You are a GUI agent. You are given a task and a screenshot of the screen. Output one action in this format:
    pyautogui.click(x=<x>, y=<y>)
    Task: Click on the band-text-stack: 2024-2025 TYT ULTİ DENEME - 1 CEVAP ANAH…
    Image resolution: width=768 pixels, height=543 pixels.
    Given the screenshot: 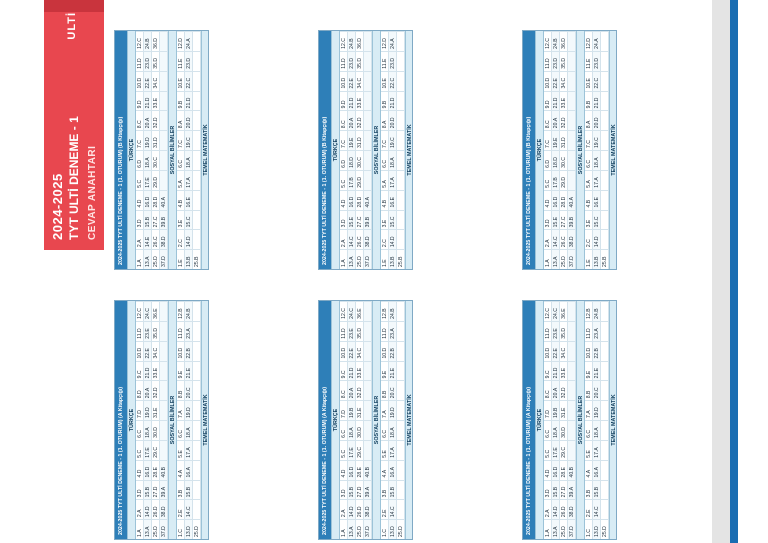 What is the action you would take?
    pyautogui.click(x=74, y=125)
    